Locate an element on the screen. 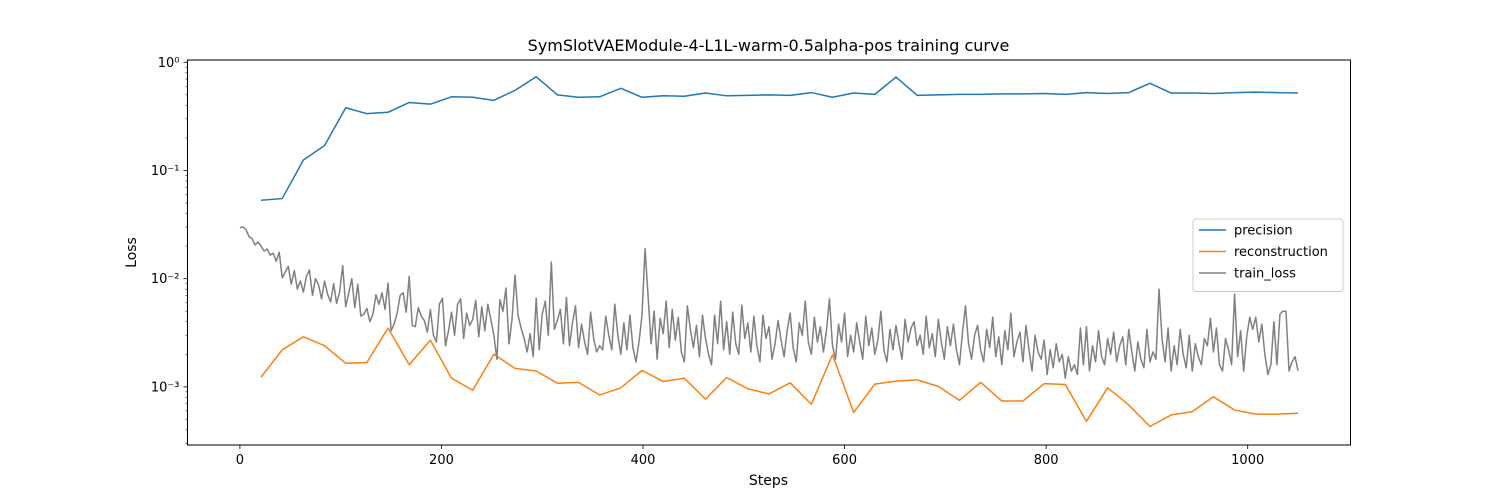  y-tick-label: 10⁻¹ is located at coordinates (165, 171).